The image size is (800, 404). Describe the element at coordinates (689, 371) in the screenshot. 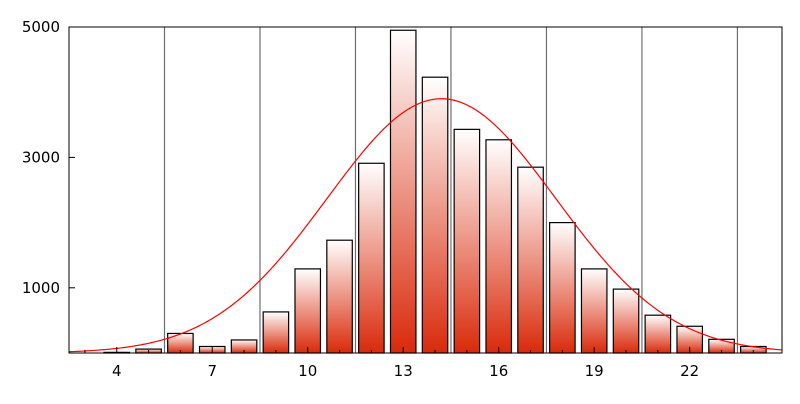

I see `x-tick-label: 22` at that location.